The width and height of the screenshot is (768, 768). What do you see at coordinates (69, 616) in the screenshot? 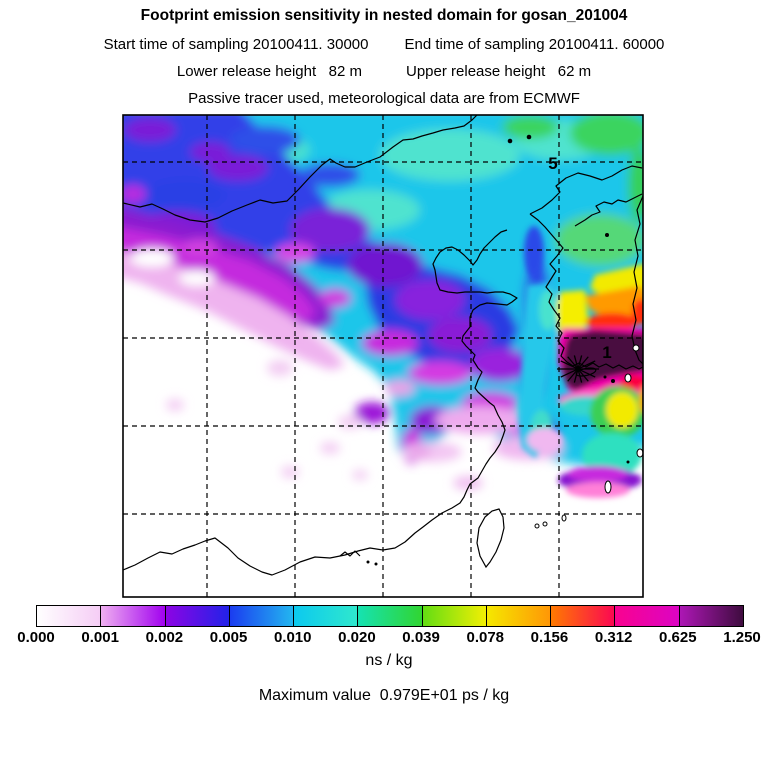
I see `colorbar-segment-0.000` at bounding box center [69, 616].